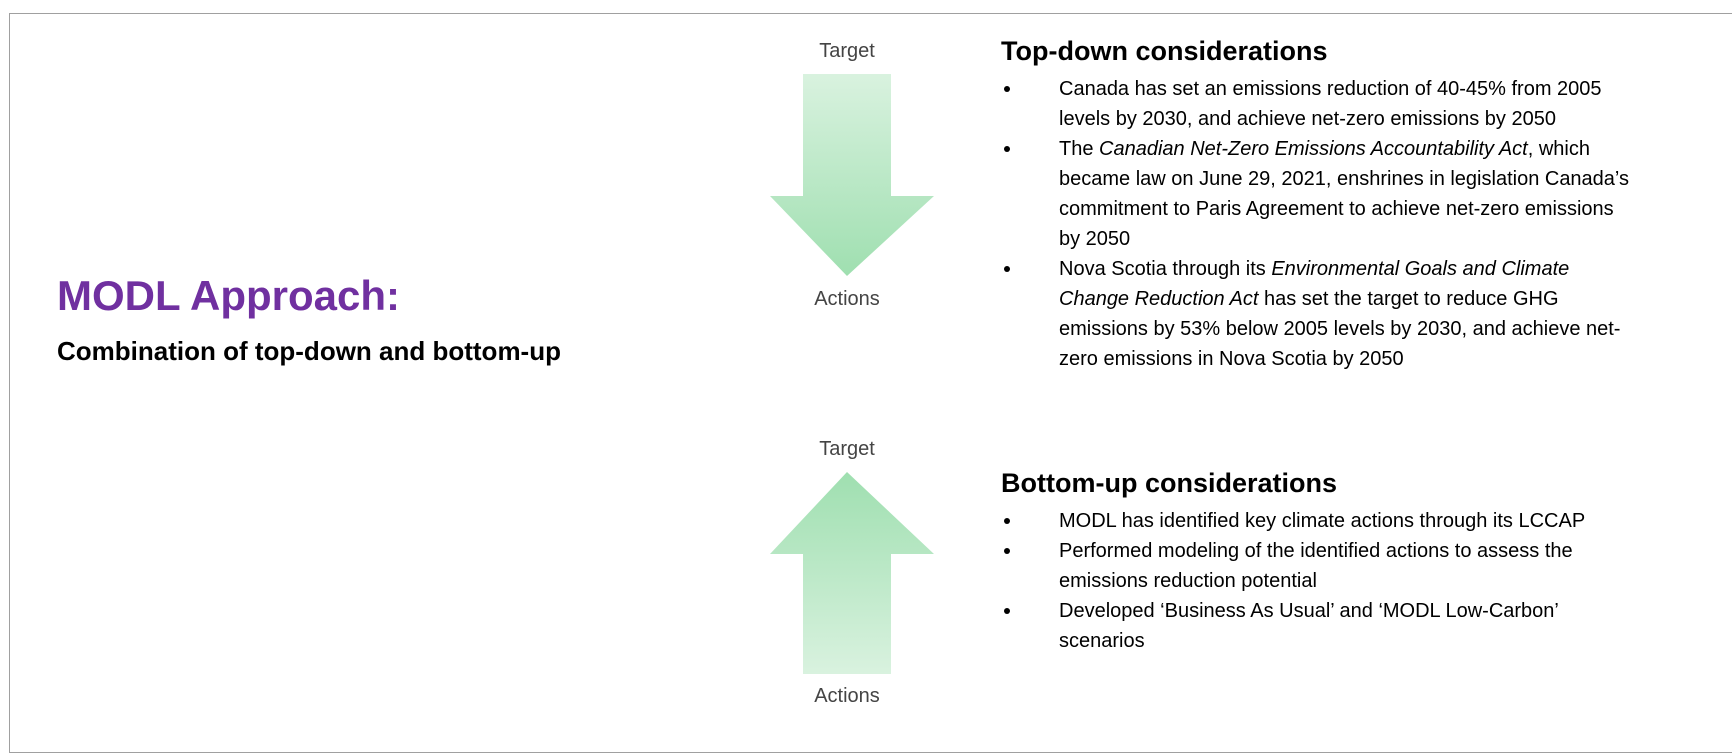 The image size is (1732, 753). I want to click on subtitle: Combination of top-down and bottom-up, so click(309, 351).